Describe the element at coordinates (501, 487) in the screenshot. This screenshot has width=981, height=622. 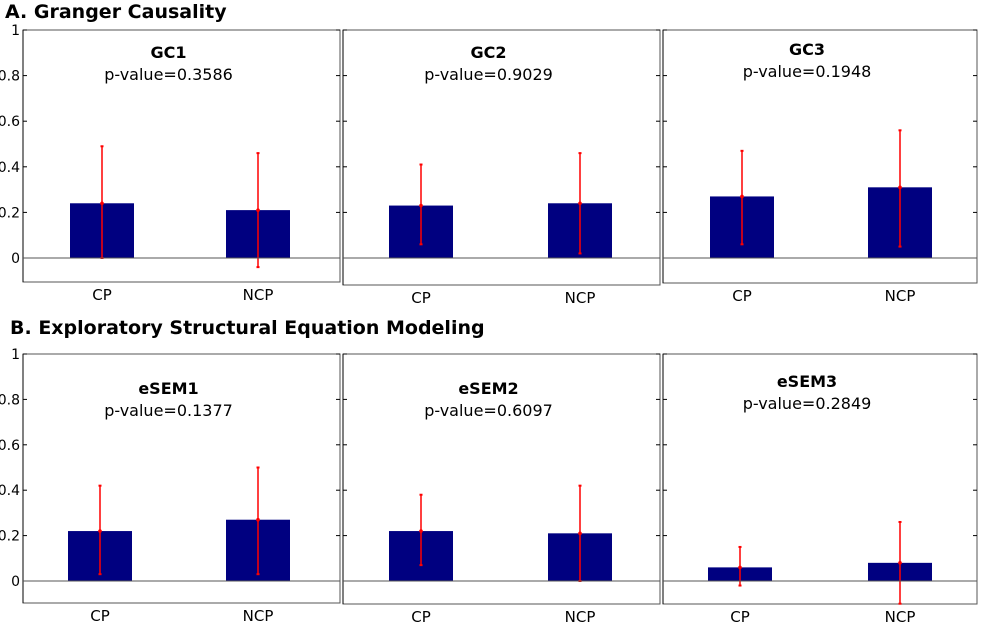
I see `chart-panel-5: CP NCP eSEM2 p-value=0.6097` at that location.